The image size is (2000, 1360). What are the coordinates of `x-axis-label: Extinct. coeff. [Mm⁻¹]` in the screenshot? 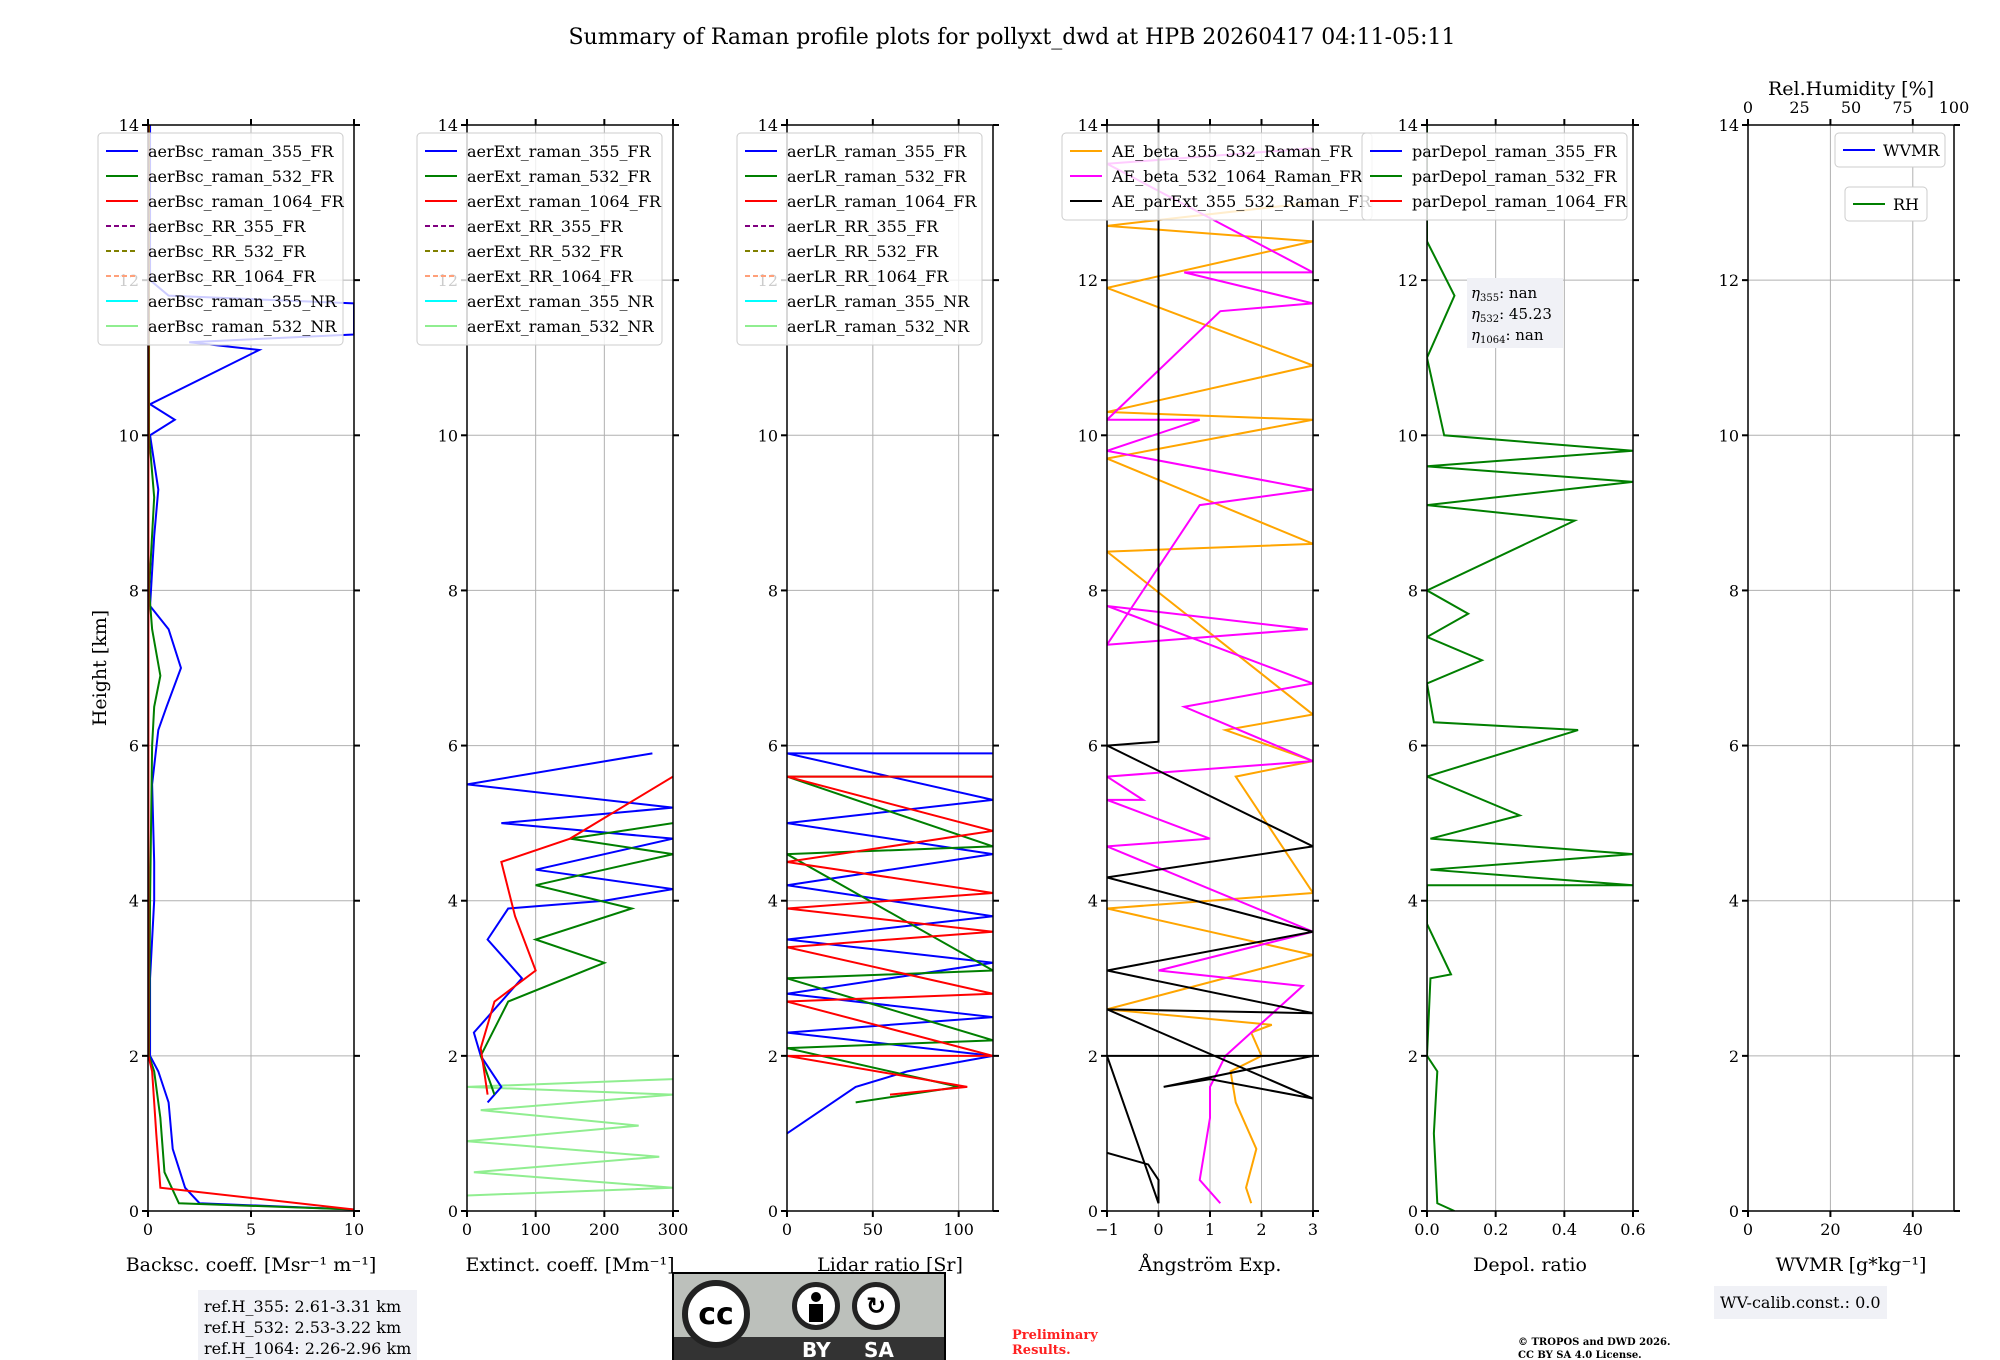 It's located at (569, 1265).